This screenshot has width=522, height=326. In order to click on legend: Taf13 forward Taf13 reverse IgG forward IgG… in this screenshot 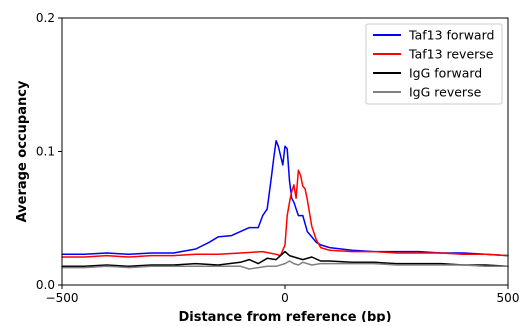, I will do `click(434, 64)`.